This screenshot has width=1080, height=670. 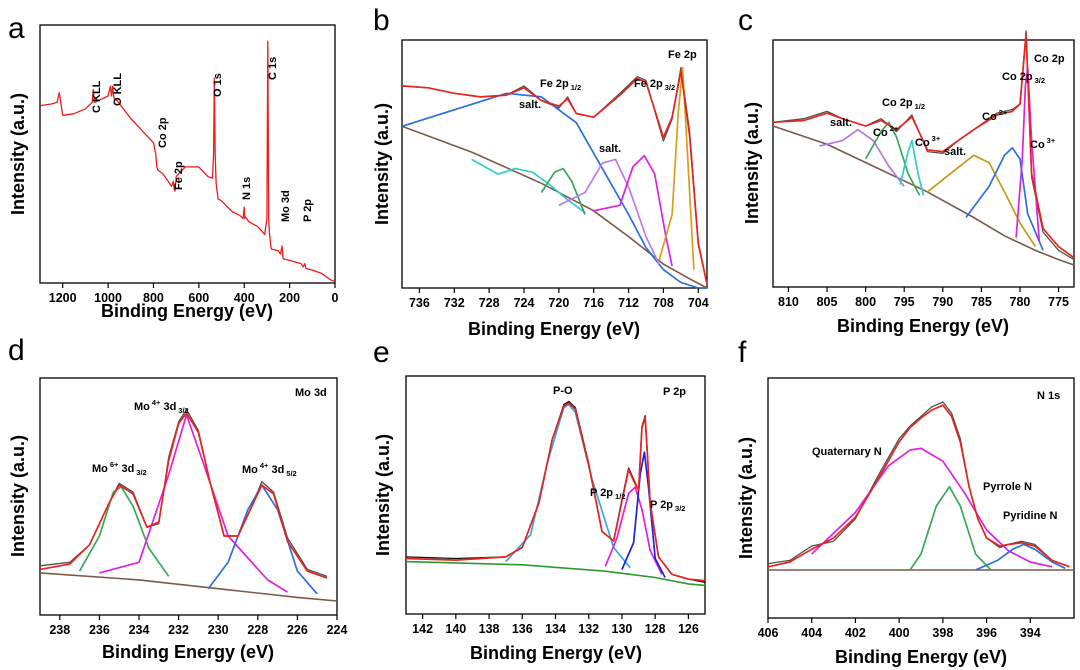 I want to click on panel-d-background-line, so click(x=188, y=587).